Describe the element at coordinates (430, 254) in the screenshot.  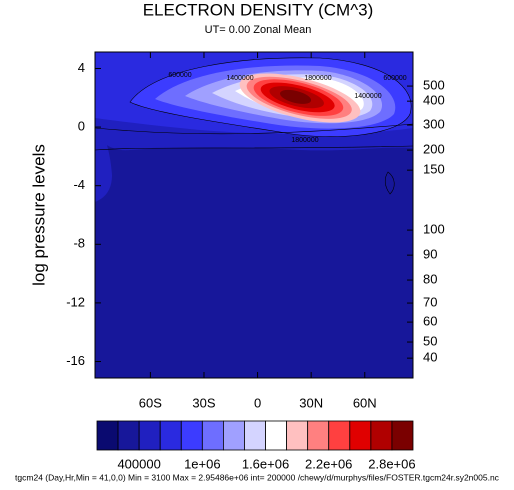
I see `y2-tick-label: 90` at that location.